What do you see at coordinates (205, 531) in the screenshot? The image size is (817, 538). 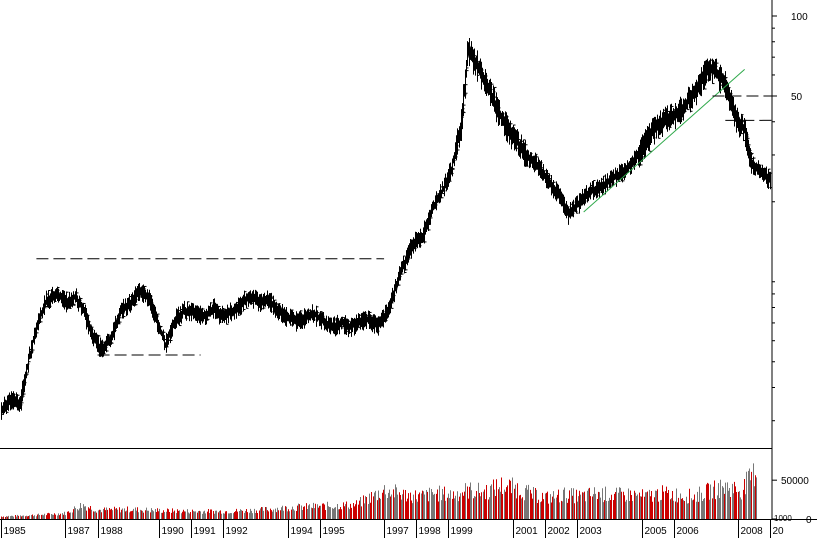 I see `time-tick-label-4: 1991` at bounding box center [205, 531].